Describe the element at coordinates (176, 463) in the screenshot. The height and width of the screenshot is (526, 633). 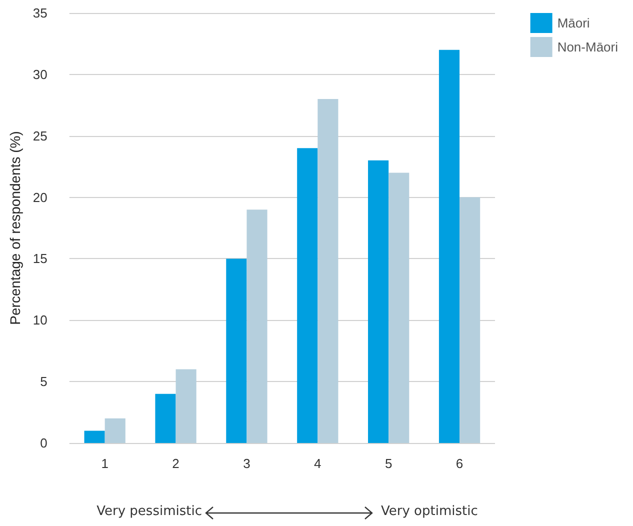
I see `x-tick-label: 2` at that location.